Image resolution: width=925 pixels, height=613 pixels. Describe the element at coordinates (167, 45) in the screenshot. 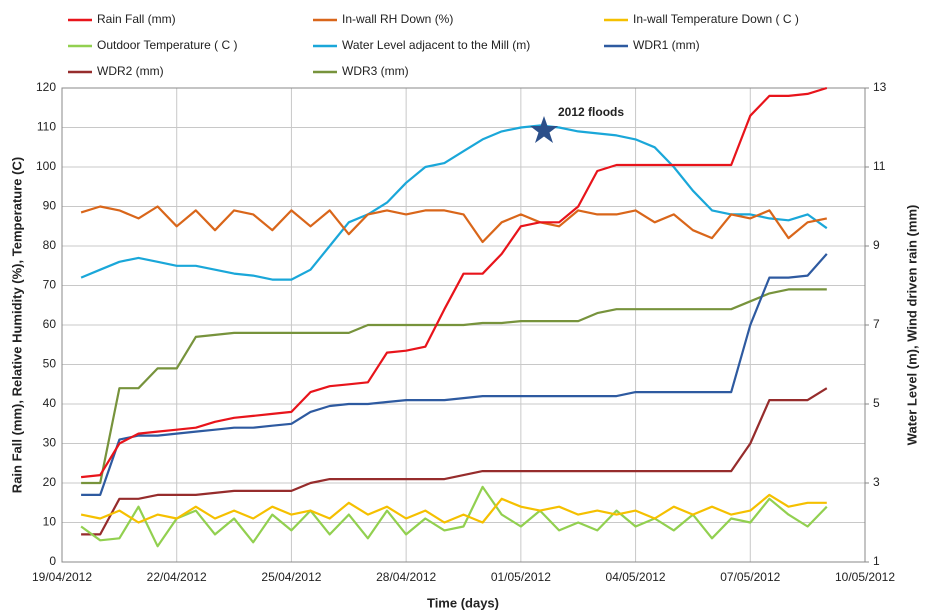

I see `legend-label: Outdoor Temperature ( C )` at that location.